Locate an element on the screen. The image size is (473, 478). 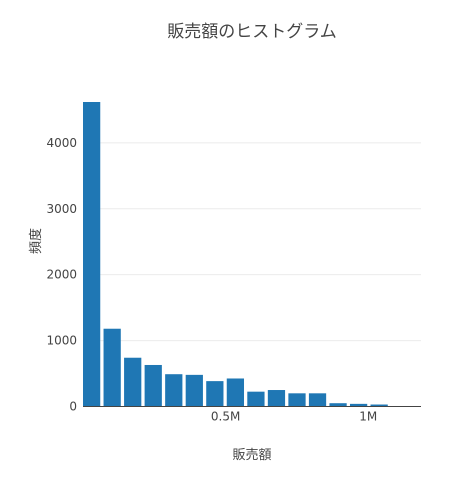
y-axis-ticks: 0 1000 2000 3000 4000 is located at coordinates (61, 275).